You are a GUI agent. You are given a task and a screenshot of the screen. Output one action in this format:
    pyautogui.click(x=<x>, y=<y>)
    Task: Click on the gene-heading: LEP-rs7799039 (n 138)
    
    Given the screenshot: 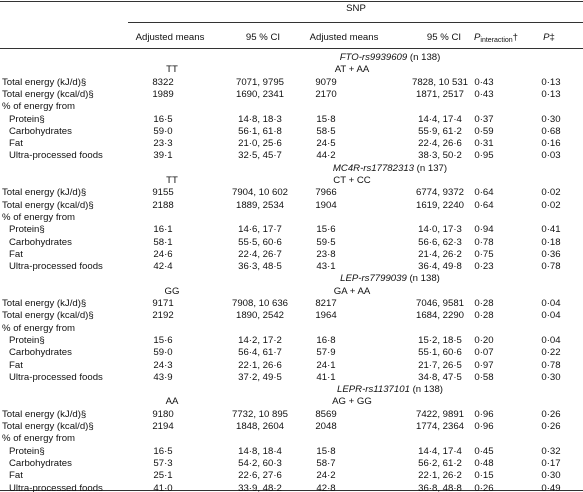 What is the action you would take?
    pyautogui.click(x=390, y=279)
    